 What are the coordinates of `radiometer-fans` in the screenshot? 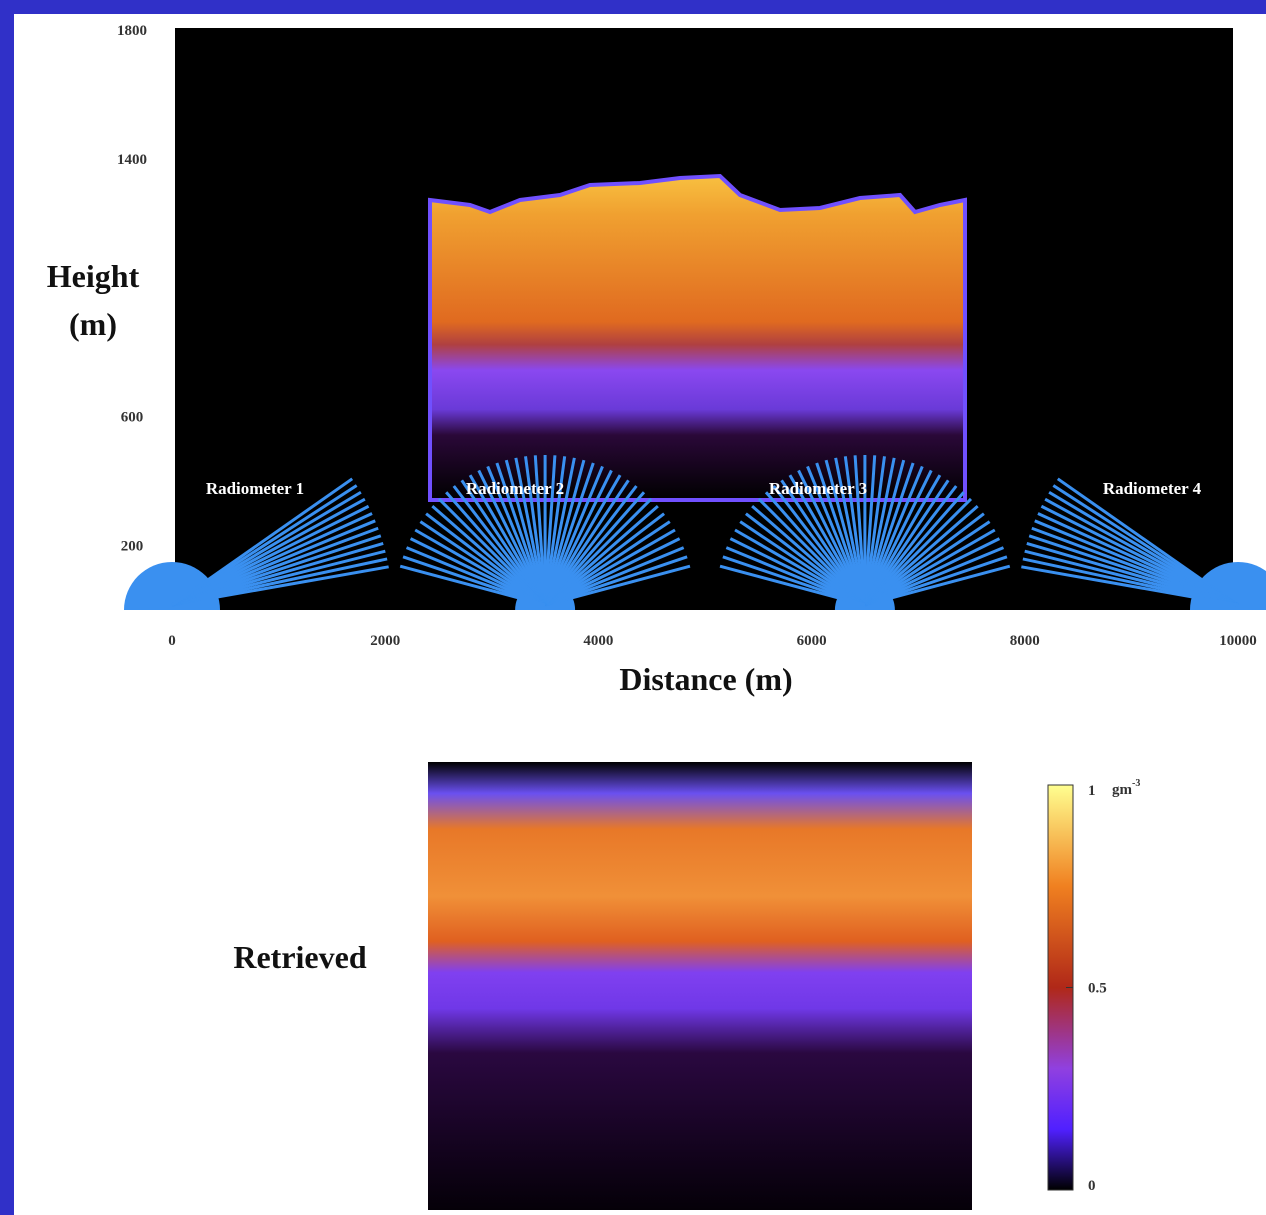 It's located at (695, 532).